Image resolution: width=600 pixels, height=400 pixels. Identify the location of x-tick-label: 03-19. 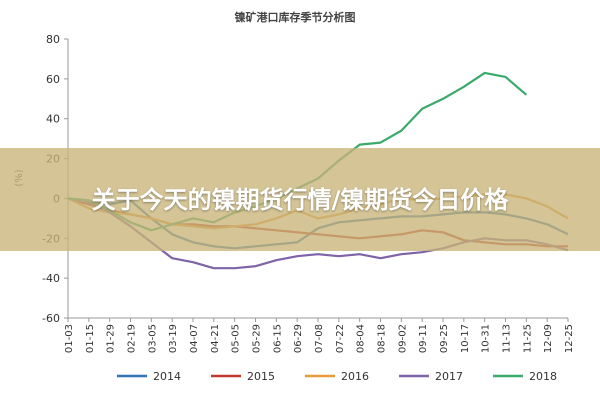
(173, 338).